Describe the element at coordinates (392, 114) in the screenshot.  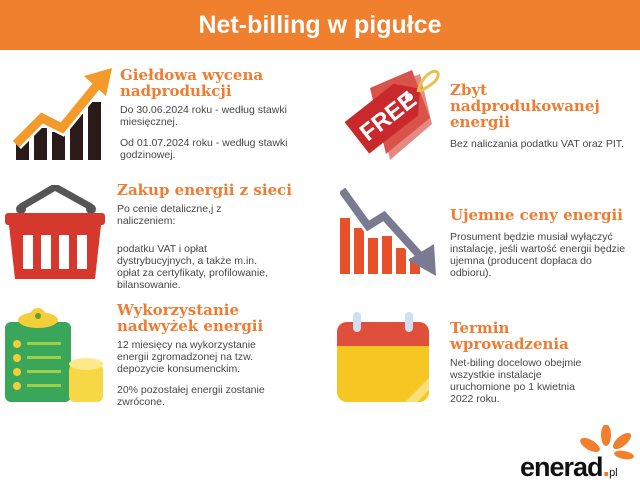
I see `free-tag-icon: FREE` at that location.